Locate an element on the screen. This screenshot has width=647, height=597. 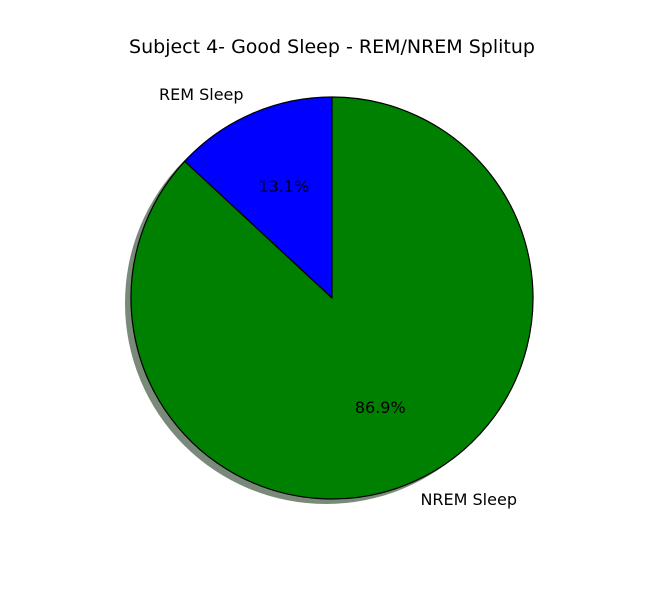
chart-title: Subject 4- Good Sleep - REM/NREM Splitup is located at coordinates (332, 47).